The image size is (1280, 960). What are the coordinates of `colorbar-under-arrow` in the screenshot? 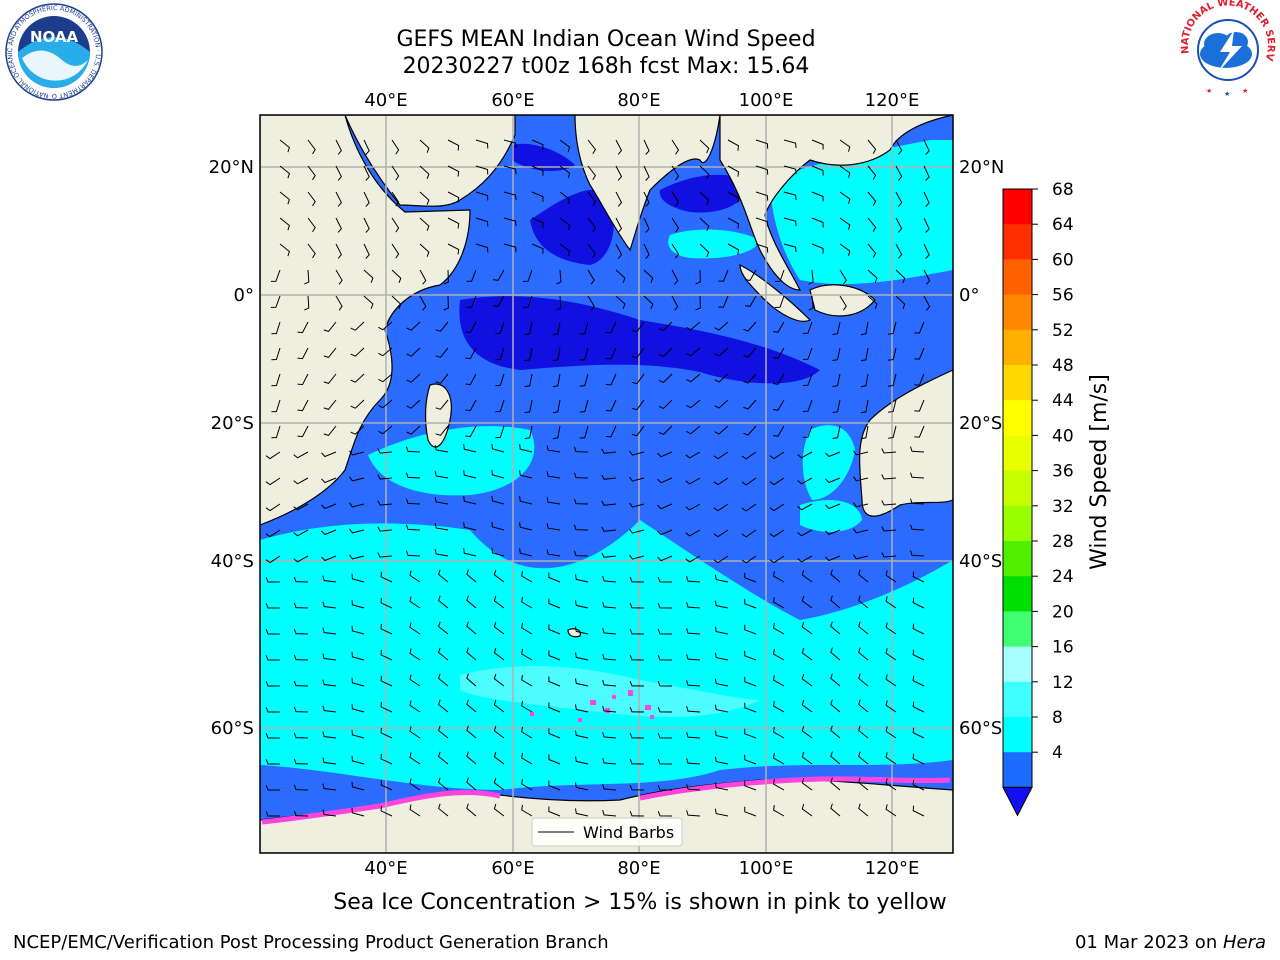 It's located at (1017, 801).